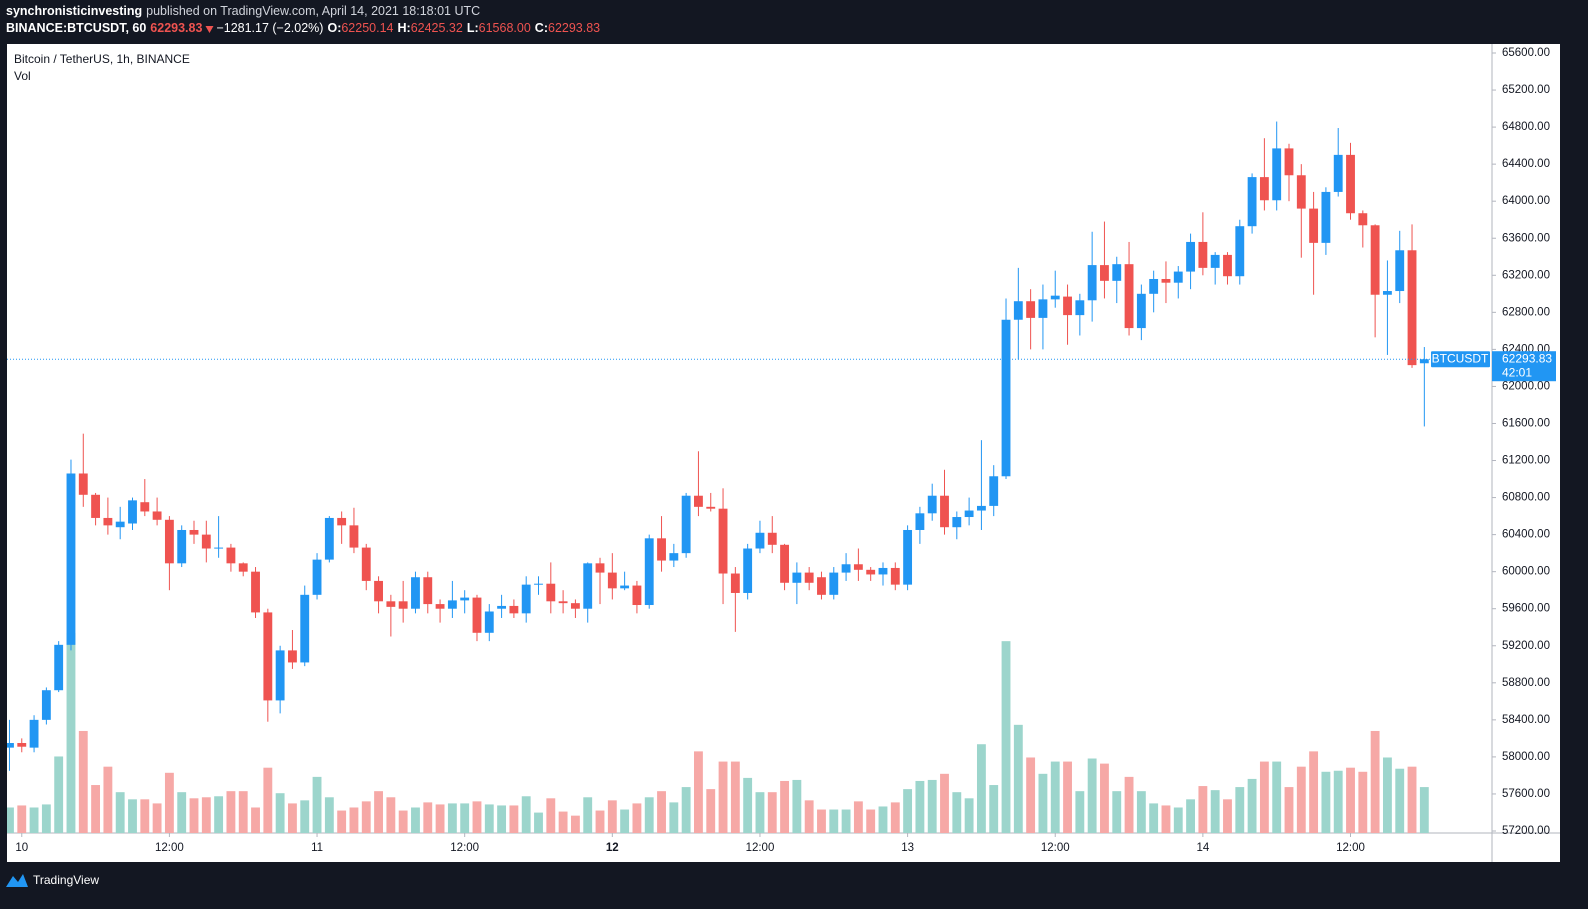 The width and height of the screenshot is (1588, 909). Describe the element at coordinates (21, 848) in the screenshot. I see `x-tick-label: 10` at that location.